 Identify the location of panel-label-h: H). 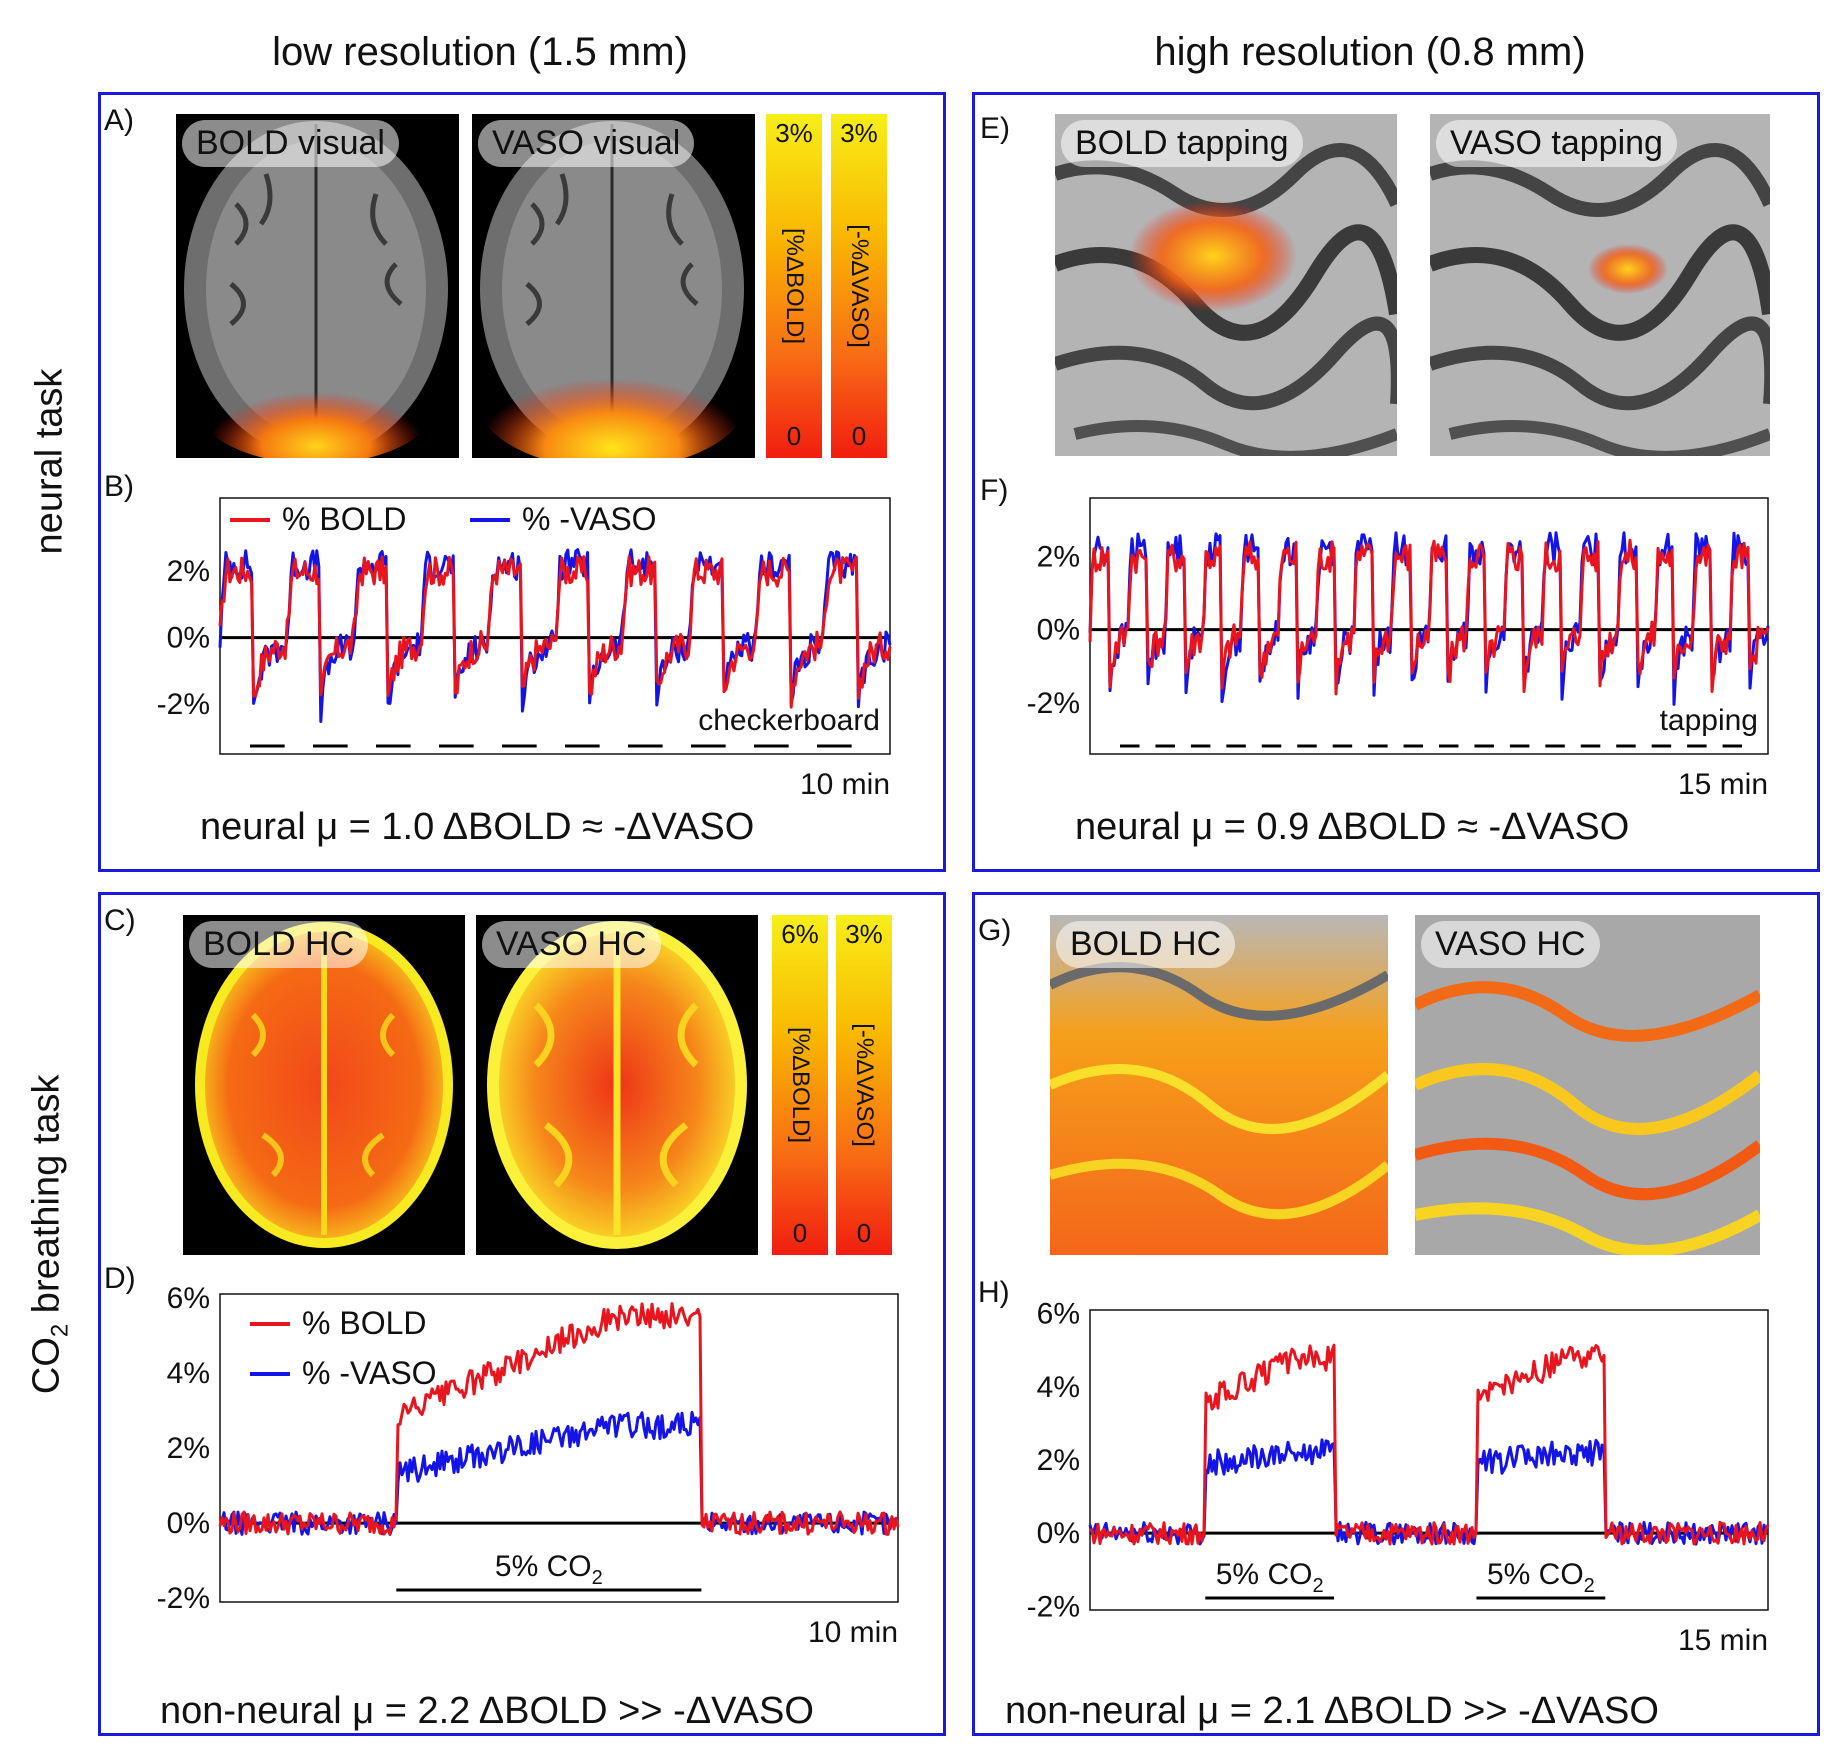
(994, 1292).